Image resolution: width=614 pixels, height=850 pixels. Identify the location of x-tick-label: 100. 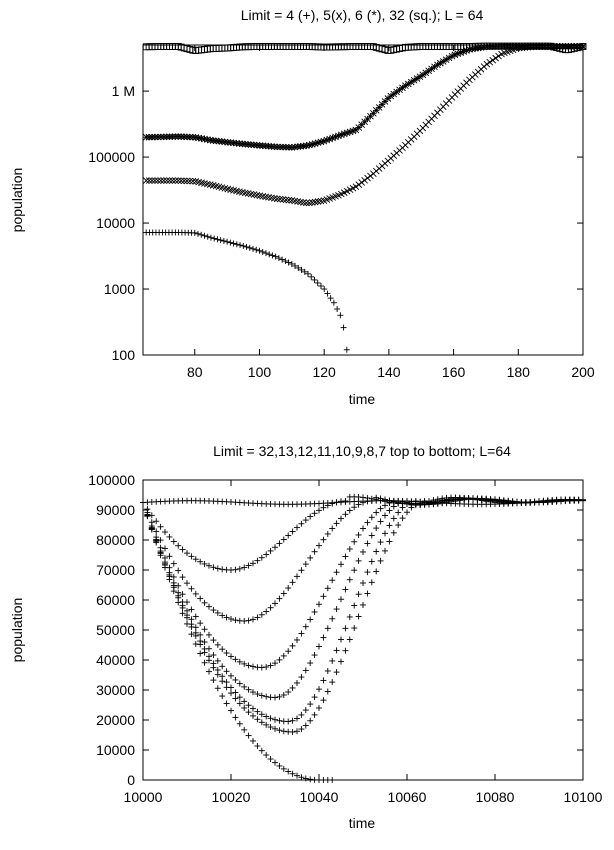
(260, 372).